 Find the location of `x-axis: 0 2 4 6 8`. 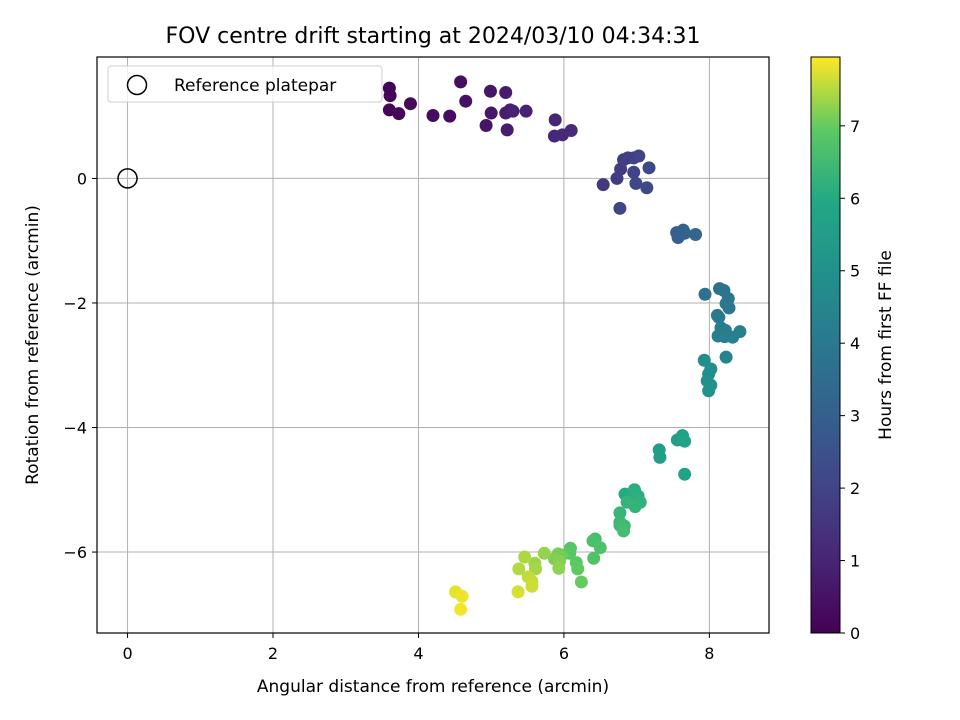

x-axis: 0 2 4 6 8 is located at coordinates (418, 648).